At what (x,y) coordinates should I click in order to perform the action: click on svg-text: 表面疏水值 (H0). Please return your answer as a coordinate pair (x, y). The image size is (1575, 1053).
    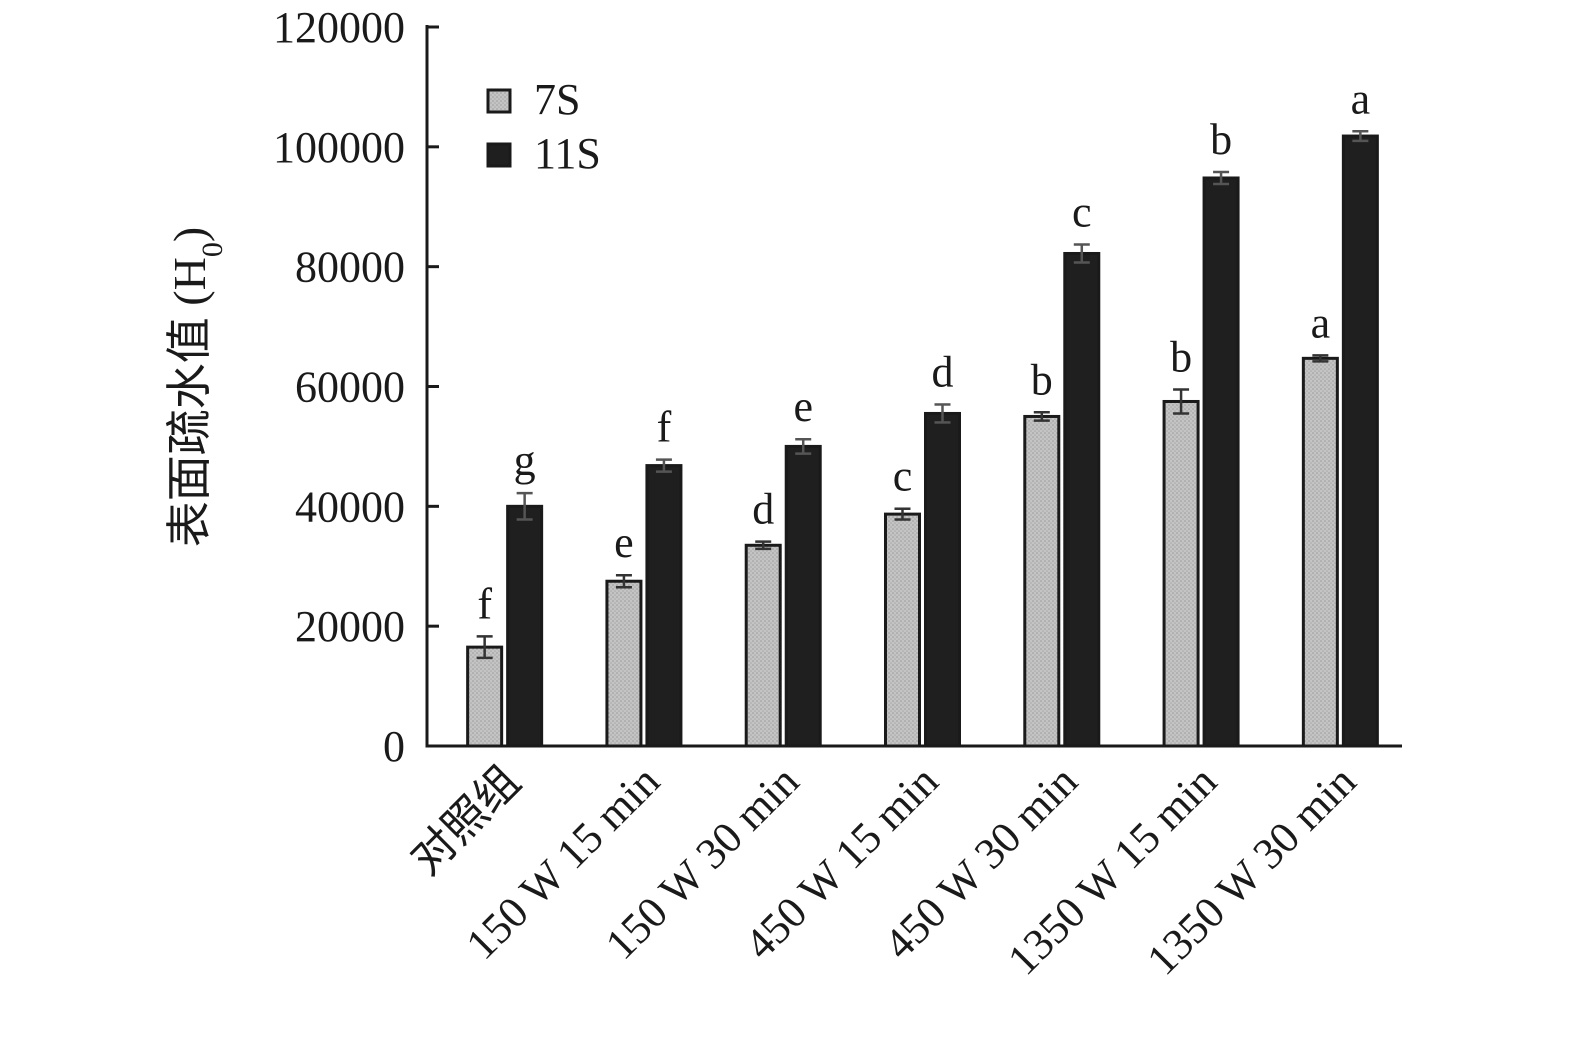
    Looking at the image, I should click on (196, 387).